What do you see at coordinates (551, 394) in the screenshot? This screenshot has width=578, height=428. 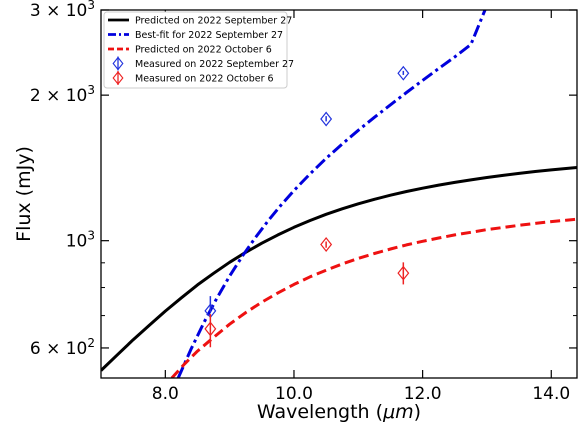 I see `x-tick-label: 14.0` at bounding box center [551, 394].